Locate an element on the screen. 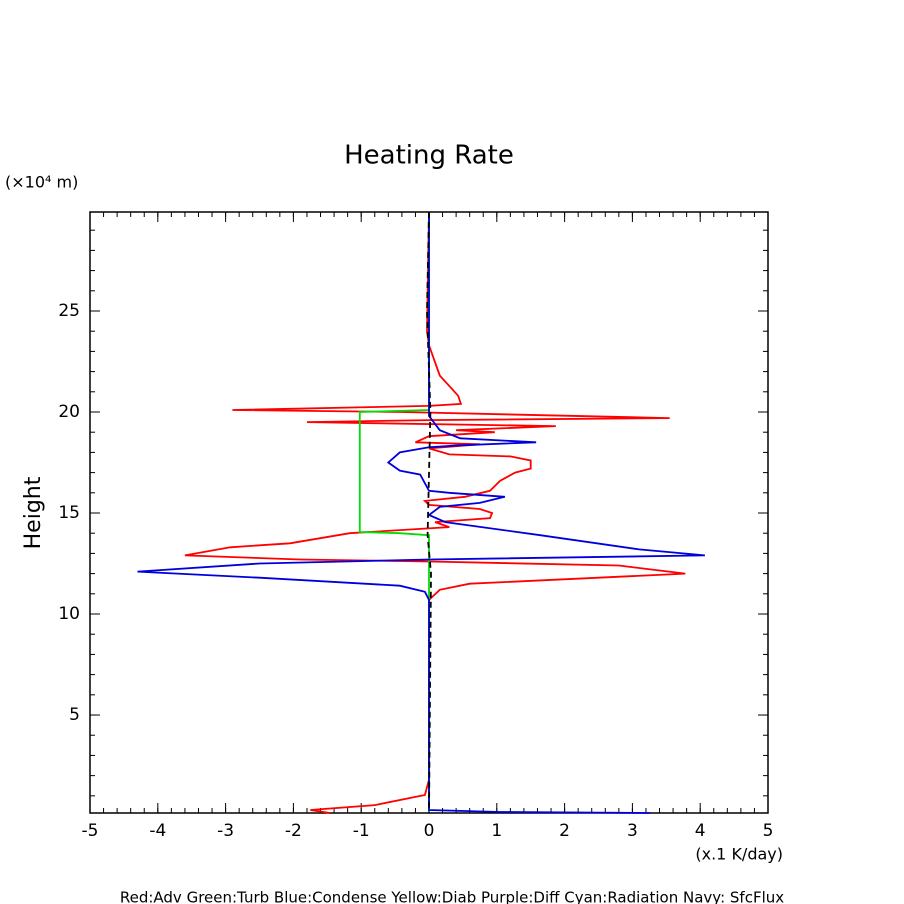 The image size is (904, 904). x-tick-label: 0 is located at coordinates (429, 831).